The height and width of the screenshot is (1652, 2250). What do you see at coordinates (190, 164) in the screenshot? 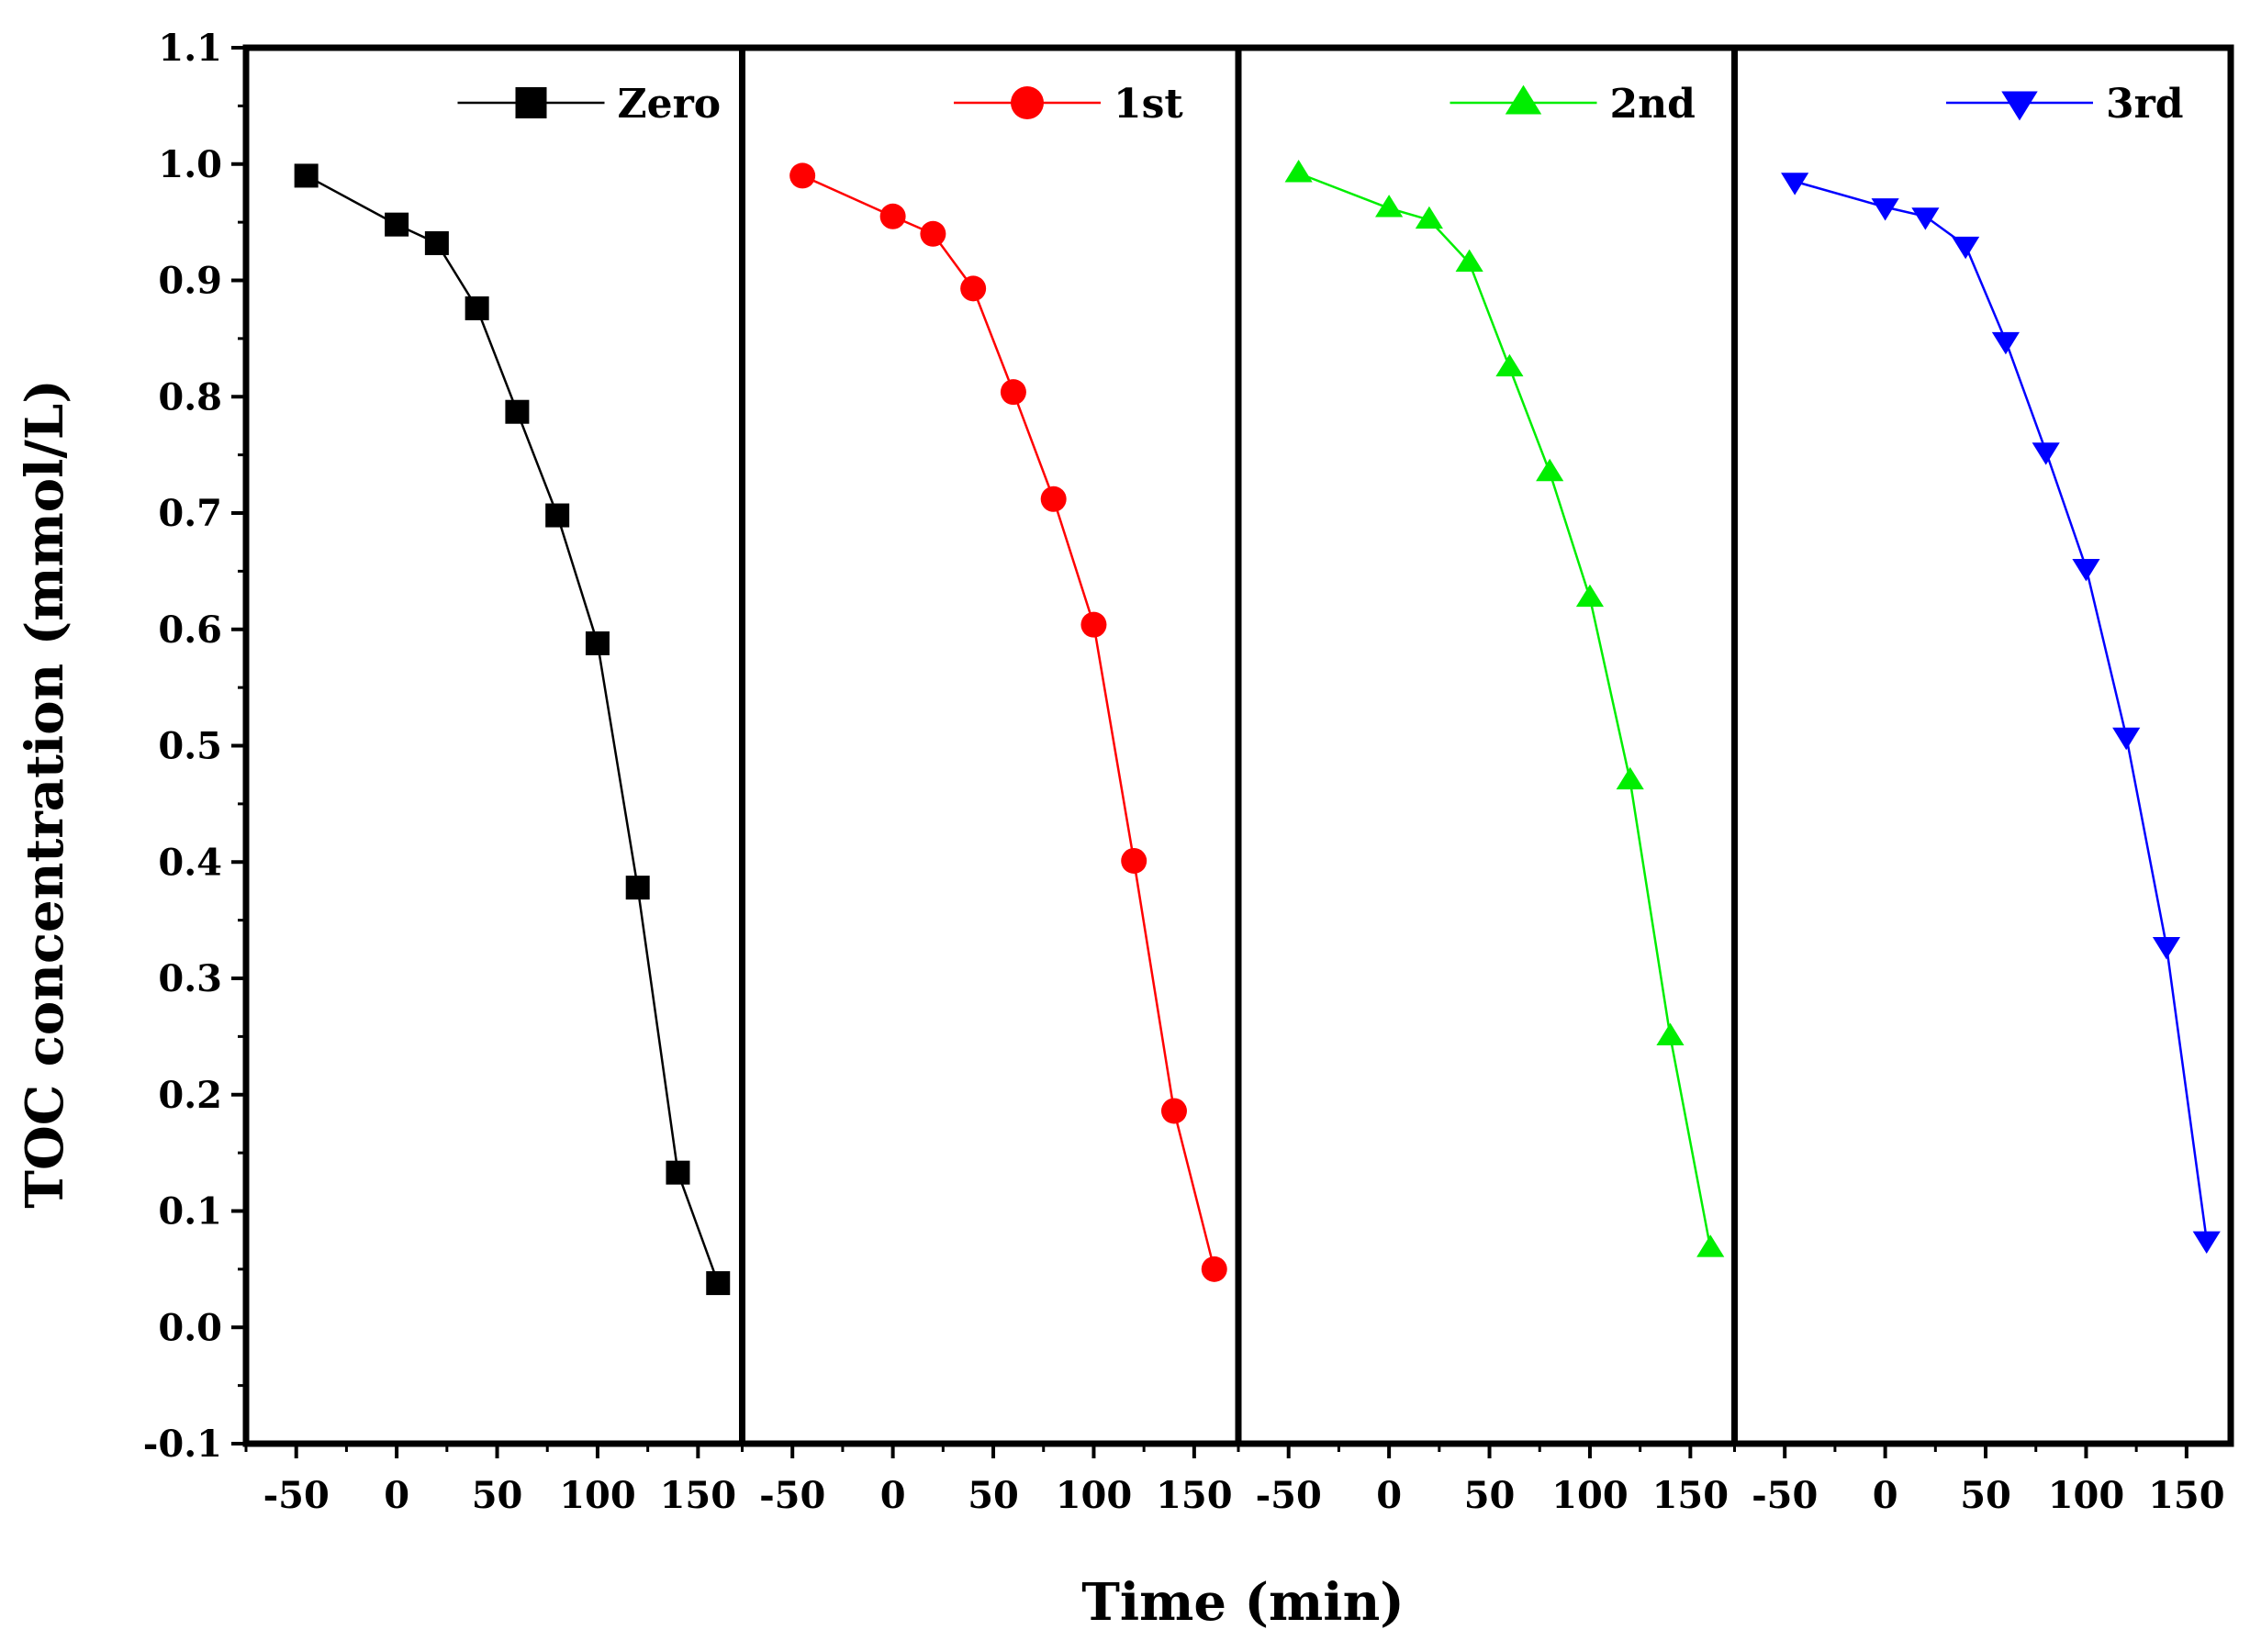
I see `y-tick-label: 1.0` at bounding box center [190, 164].